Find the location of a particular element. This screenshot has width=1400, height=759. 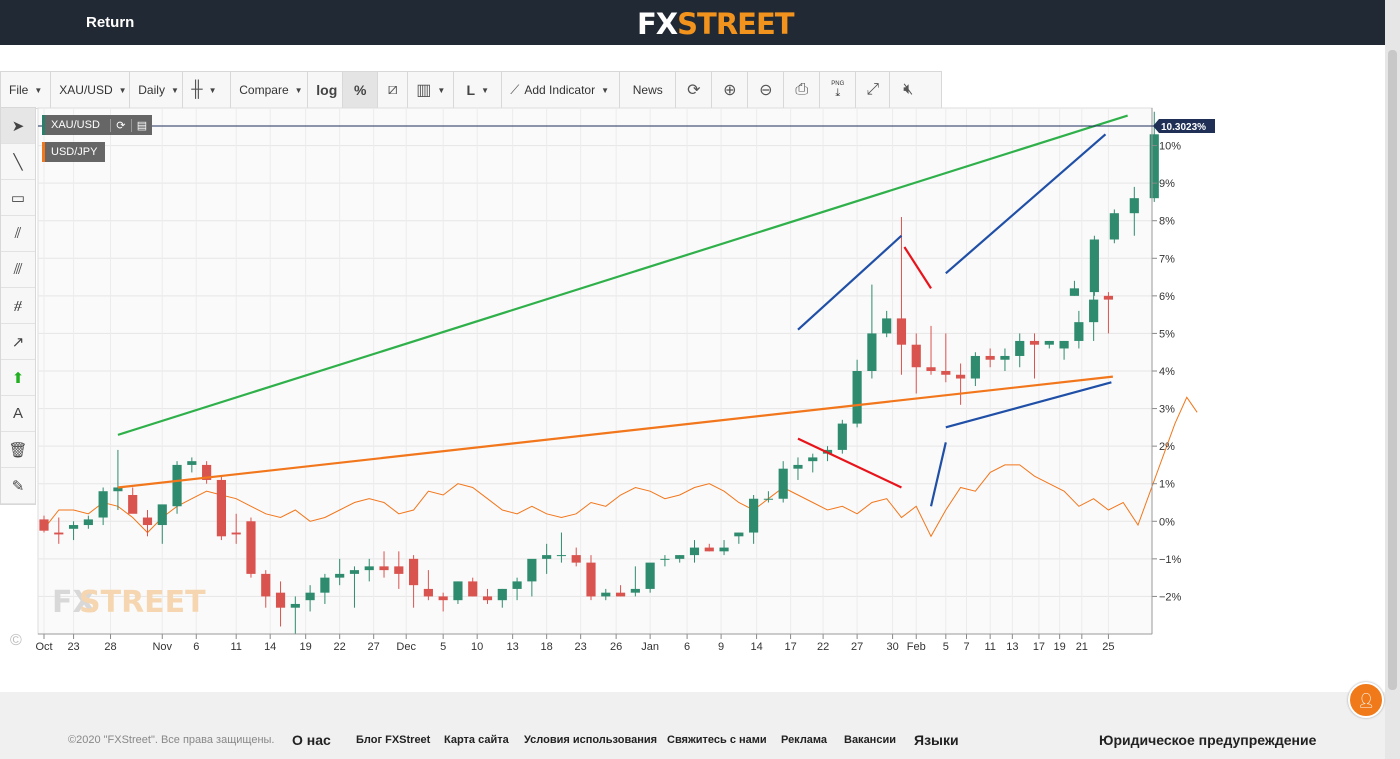

green-arrow-icon: ⬆ is located at coordinates (18, 378).